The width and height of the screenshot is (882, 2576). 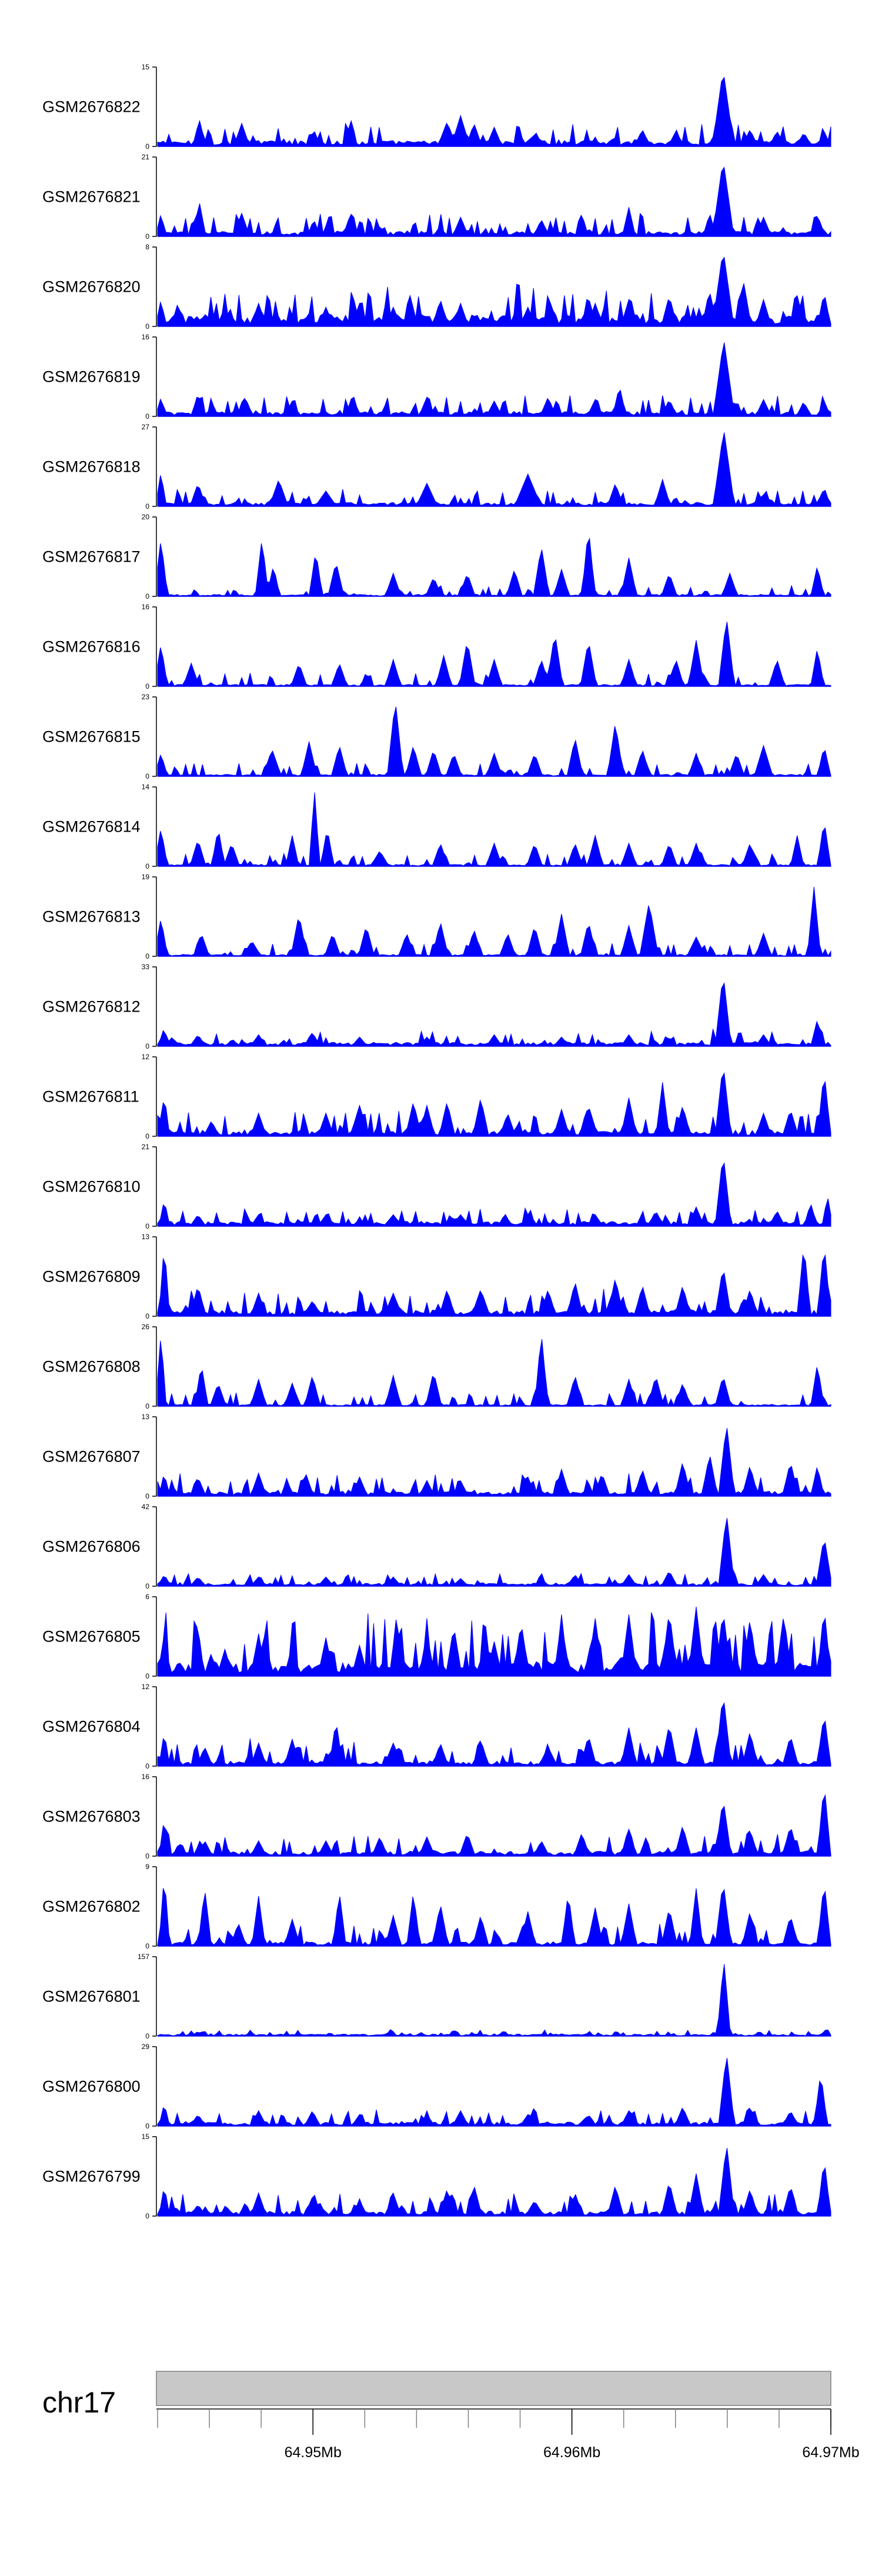 What do you see at coordinates (91, 1457) in the screenshot?
I see `track-label: GSM2676807` at bounding box center [91, 1457].